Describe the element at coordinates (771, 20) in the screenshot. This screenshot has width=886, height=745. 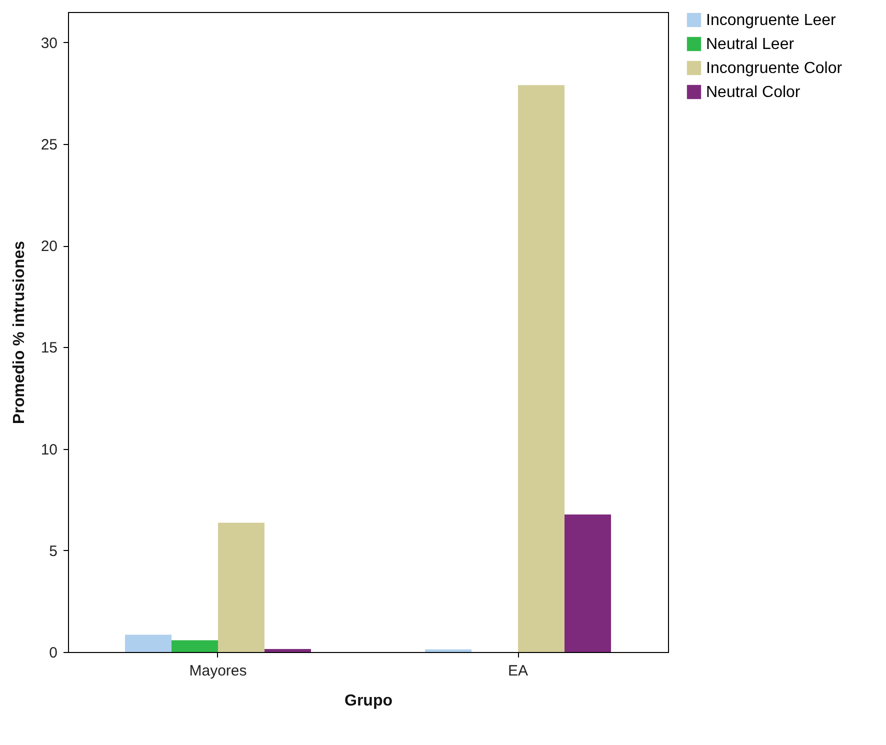
I see `legend-label: Incongruente Leer` at that location.